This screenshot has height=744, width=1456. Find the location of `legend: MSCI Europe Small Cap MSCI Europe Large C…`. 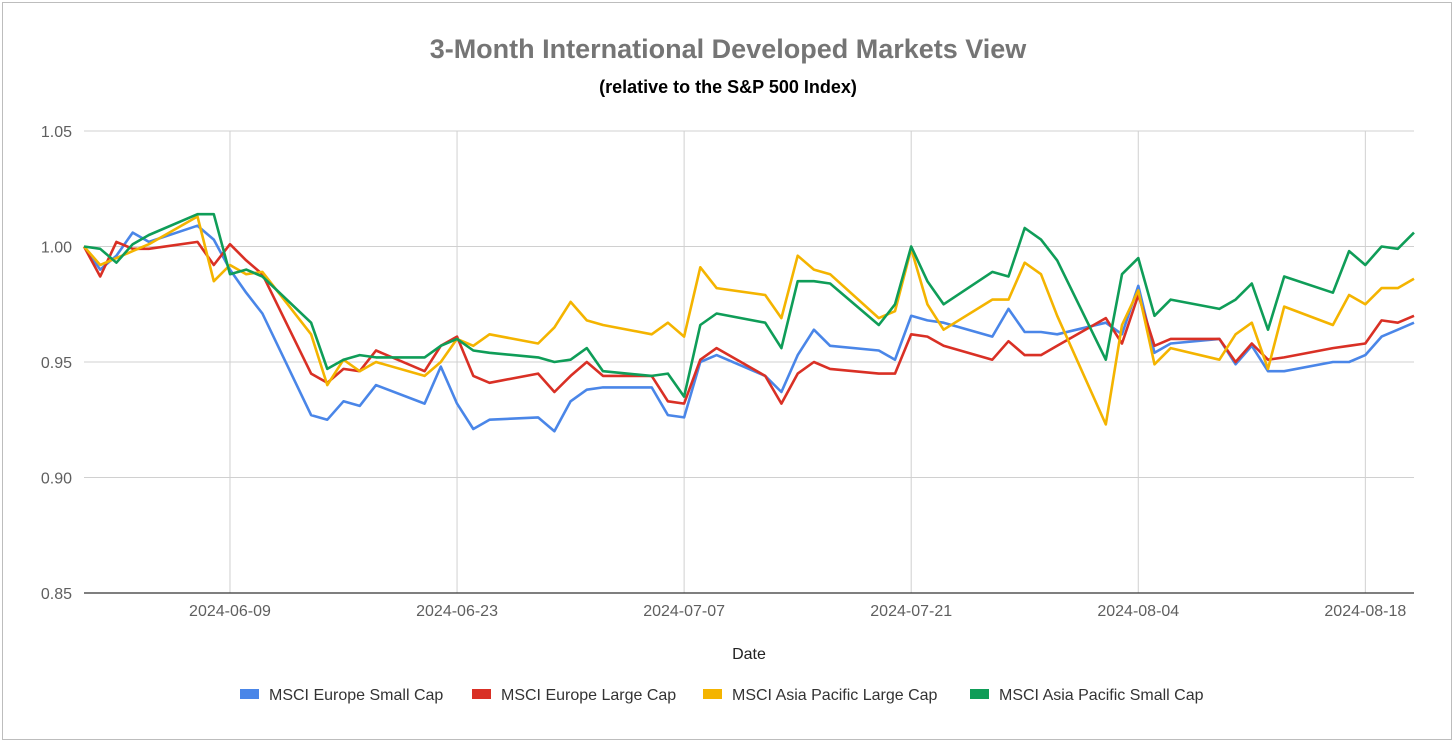

legend: MSCI Europe Small Cap MSCI Europe Large C… is located at coordinates (722, 695).